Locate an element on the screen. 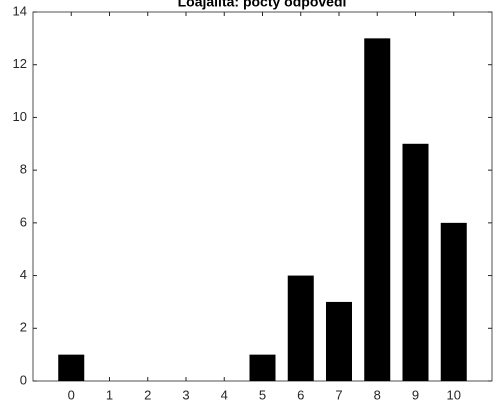 The image size is (494, 402). x-tick-label: 0 is located at coordinates (71, 394).